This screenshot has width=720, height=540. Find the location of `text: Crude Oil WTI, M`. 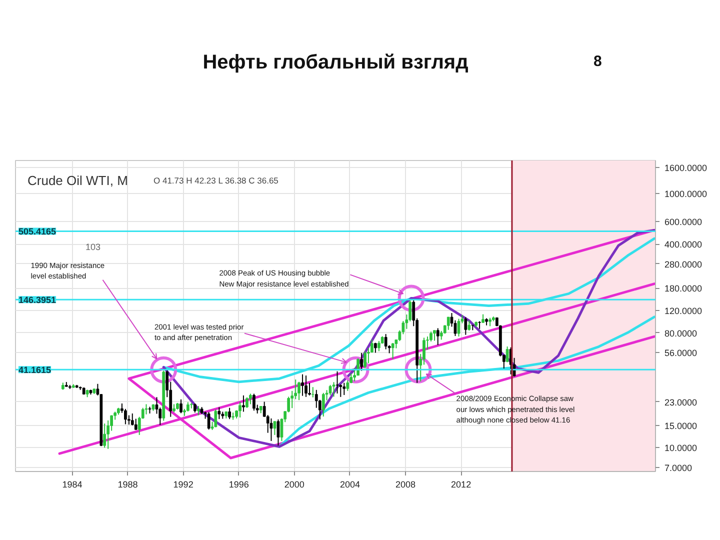

text: Crude Oil WTI, M is located at coordinates (78, 180).